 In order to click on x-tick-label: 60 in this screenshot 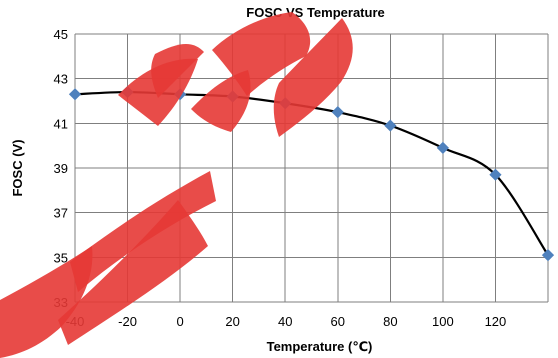, I will do `click(338, 321)`.